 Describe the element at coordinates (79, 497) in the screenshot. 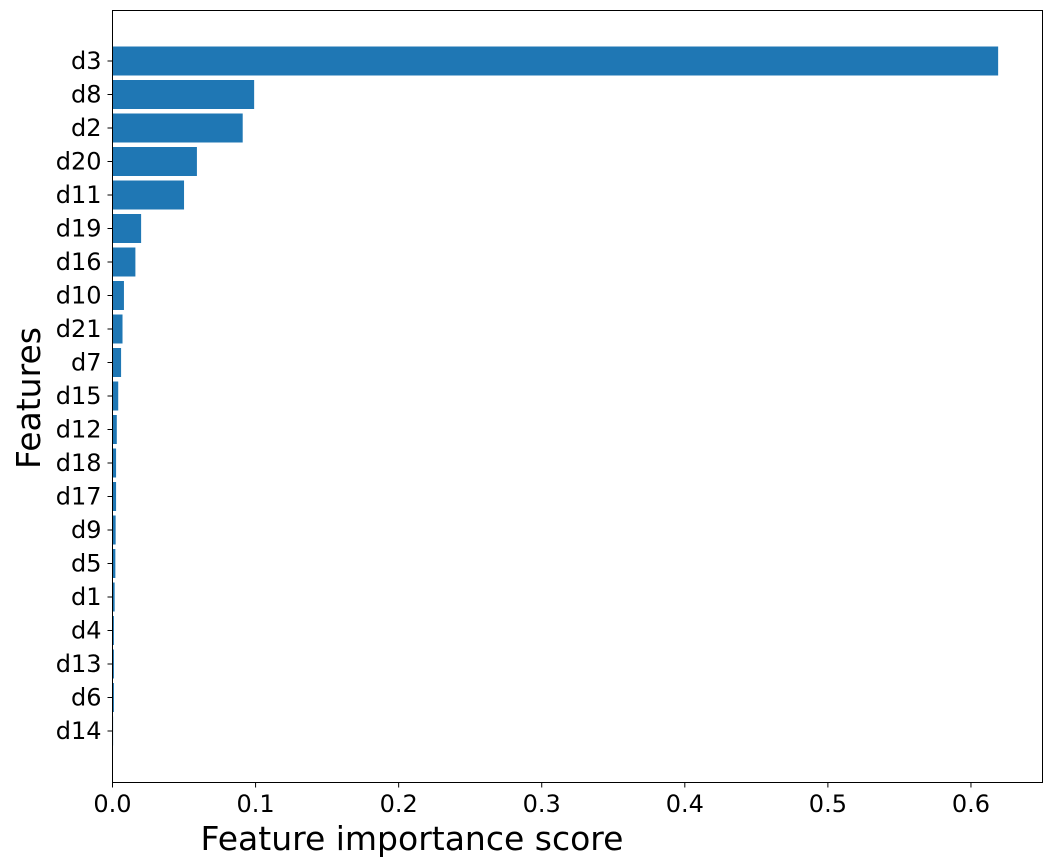

I see `y-tick-label: d17` at that location.